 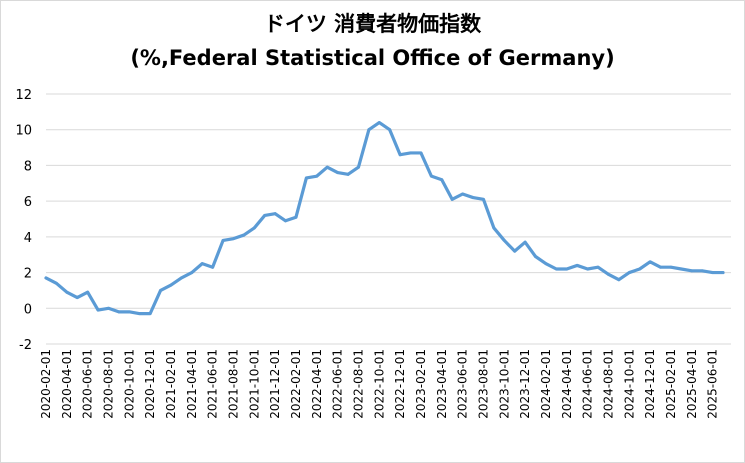 What do you see at coordinates (171, 384) in the screenshot?
I see `x-tick-label: 2021-02-01` at bounding box center [171, 384].